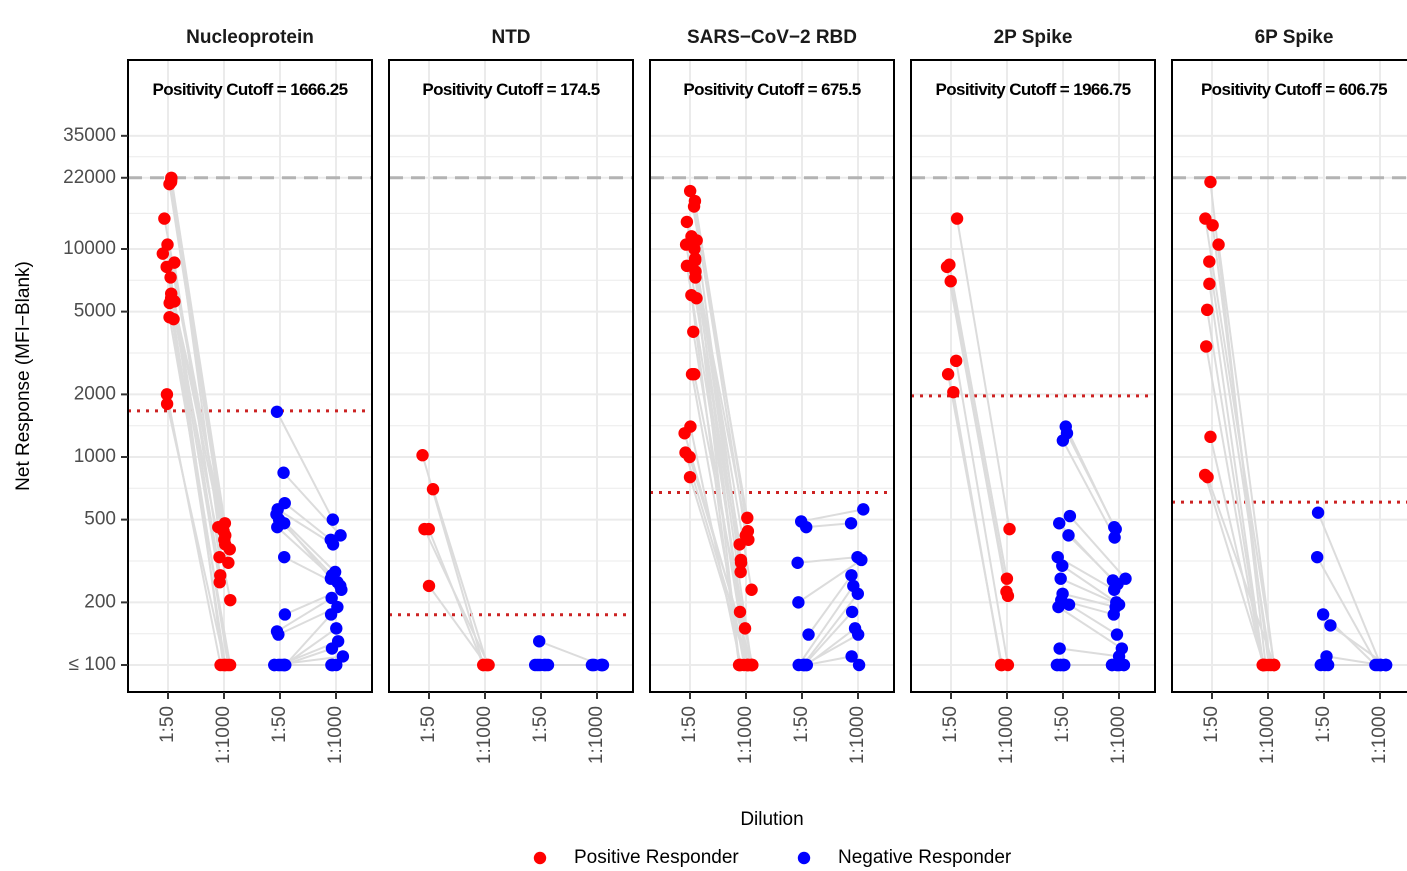 This screenshot has height=871, width=1407. Describe the element at coordinates (772, 857) in the screenshot. I see `legend: Positive Responder Negative Responder` at that location.